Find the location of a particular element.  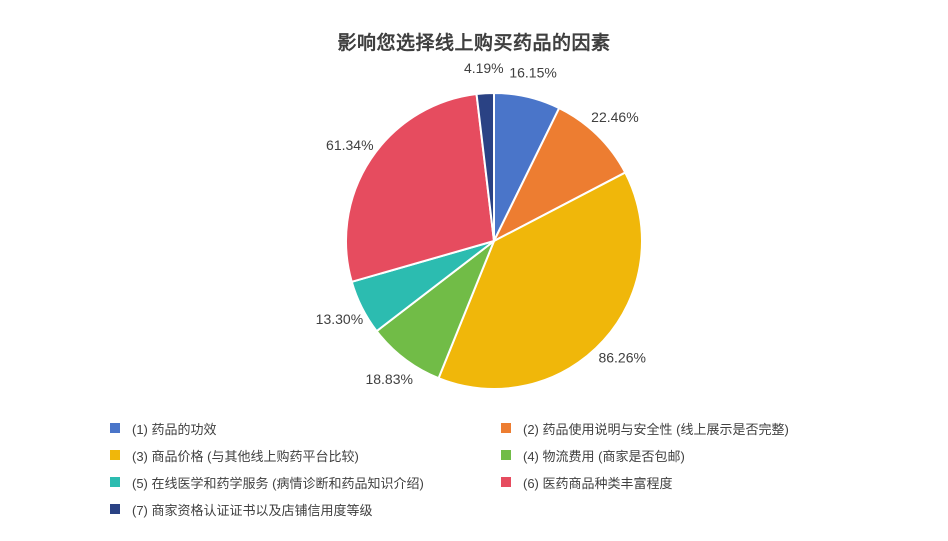

slice-value-label-4: 18.83% is located at coordinates (388, 379).